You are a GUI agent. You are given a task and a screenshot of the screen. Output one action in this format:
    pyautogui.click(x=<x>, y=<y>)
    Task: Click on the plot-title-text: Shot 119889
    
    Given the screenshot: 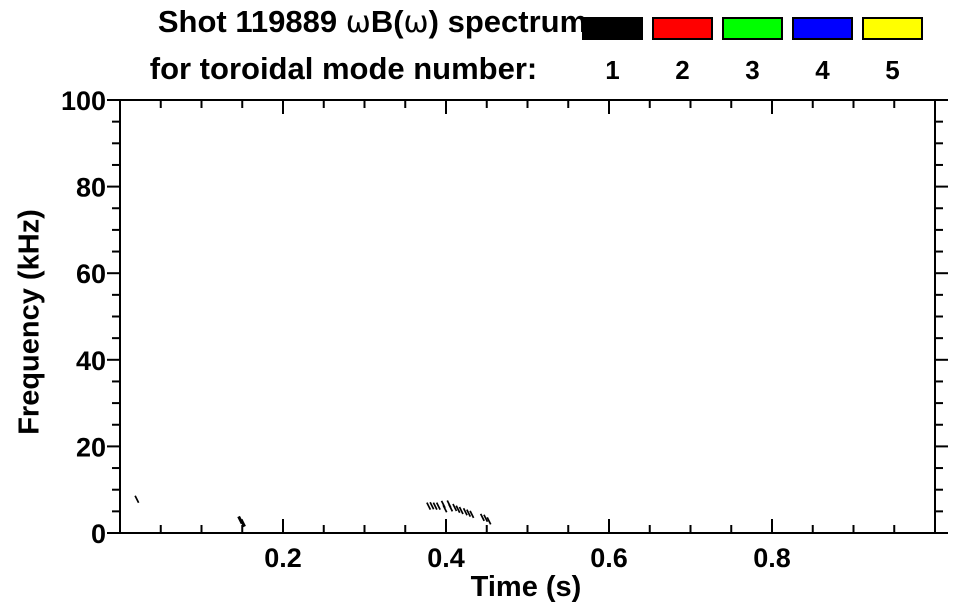 What is the action you would take?
    pyautogui.click(x=251, y=21)
    